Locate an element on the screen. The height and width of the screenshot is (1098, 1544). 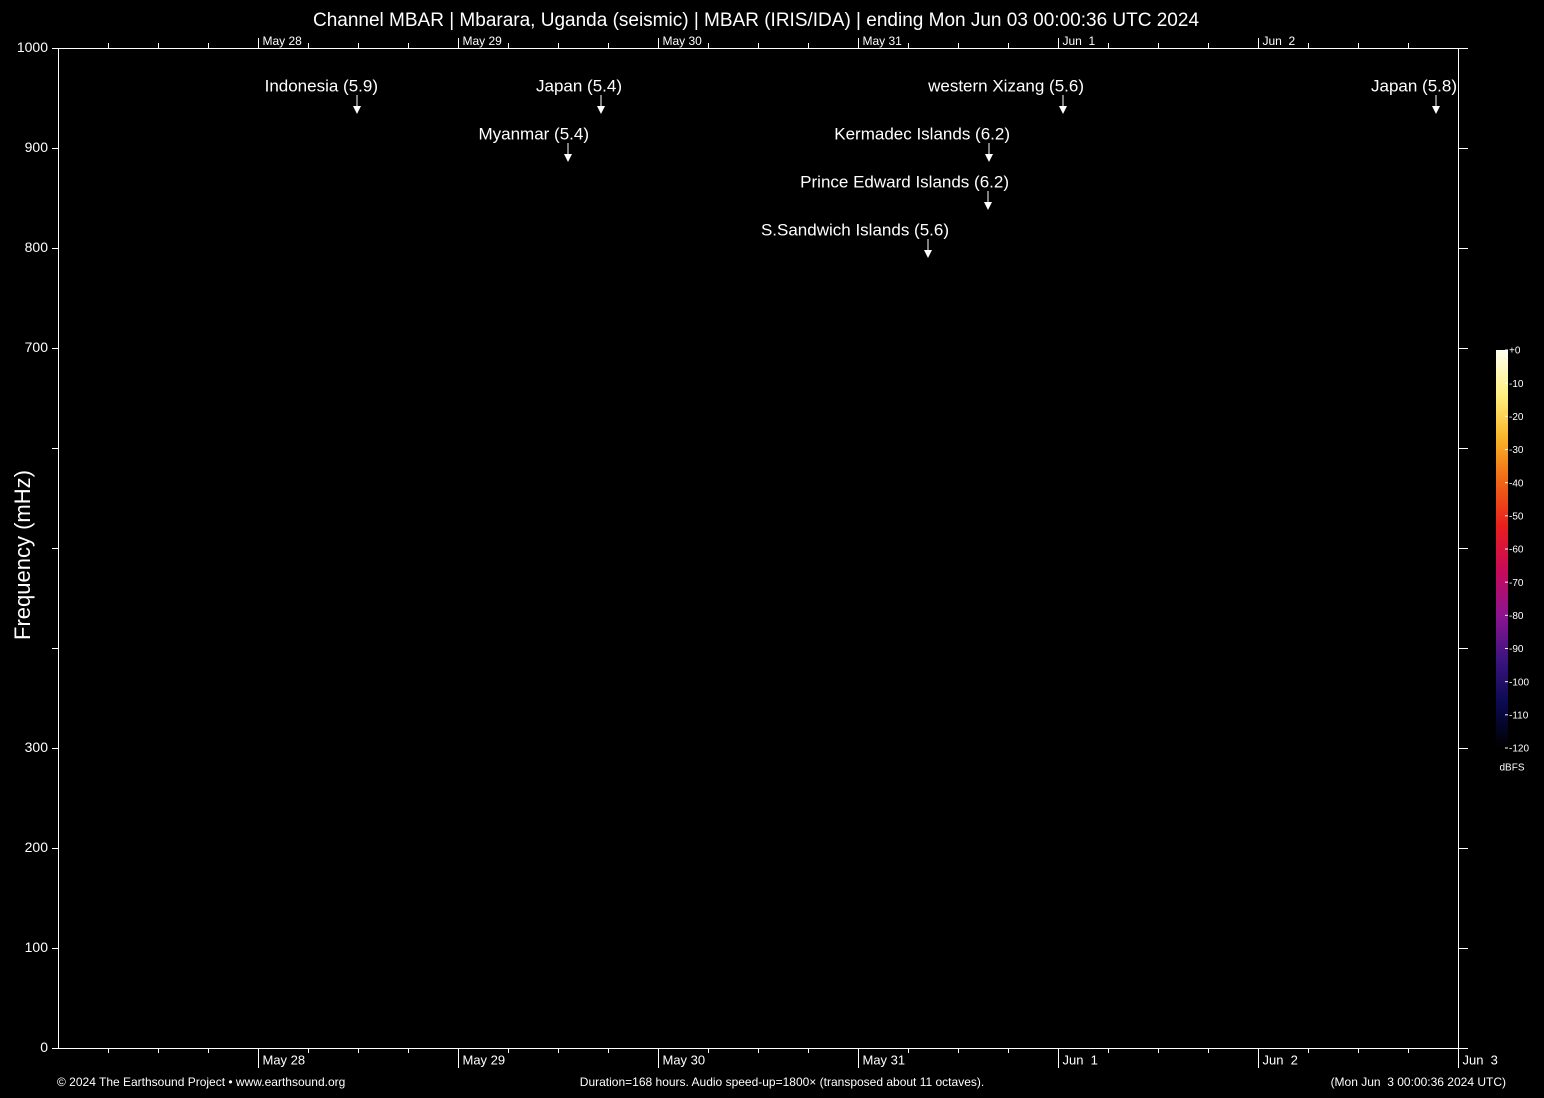
x-tick-label-top: Jun 2 is located at coordinates (1279, 41).